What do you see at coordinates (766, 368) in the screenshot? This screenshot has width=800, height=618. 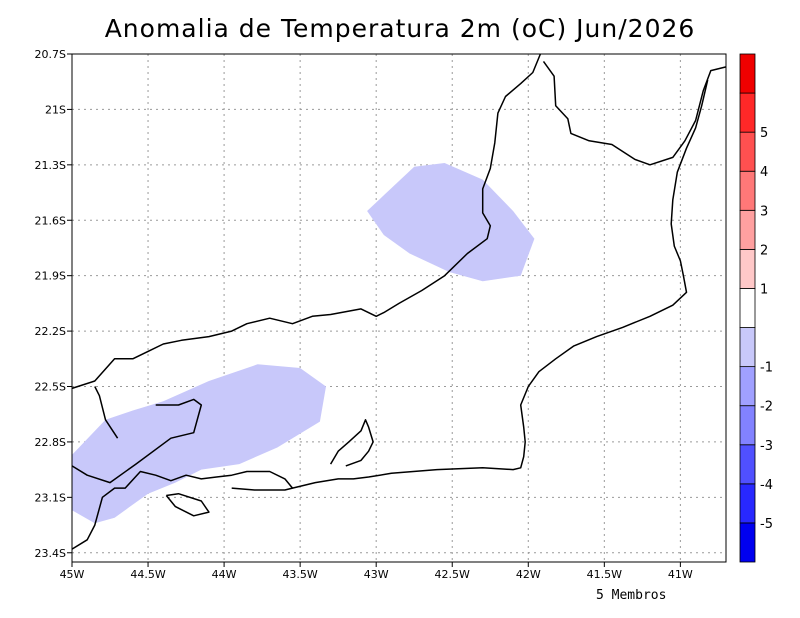 I see `colorbar-label: -1` at bounding box center [766, 368].